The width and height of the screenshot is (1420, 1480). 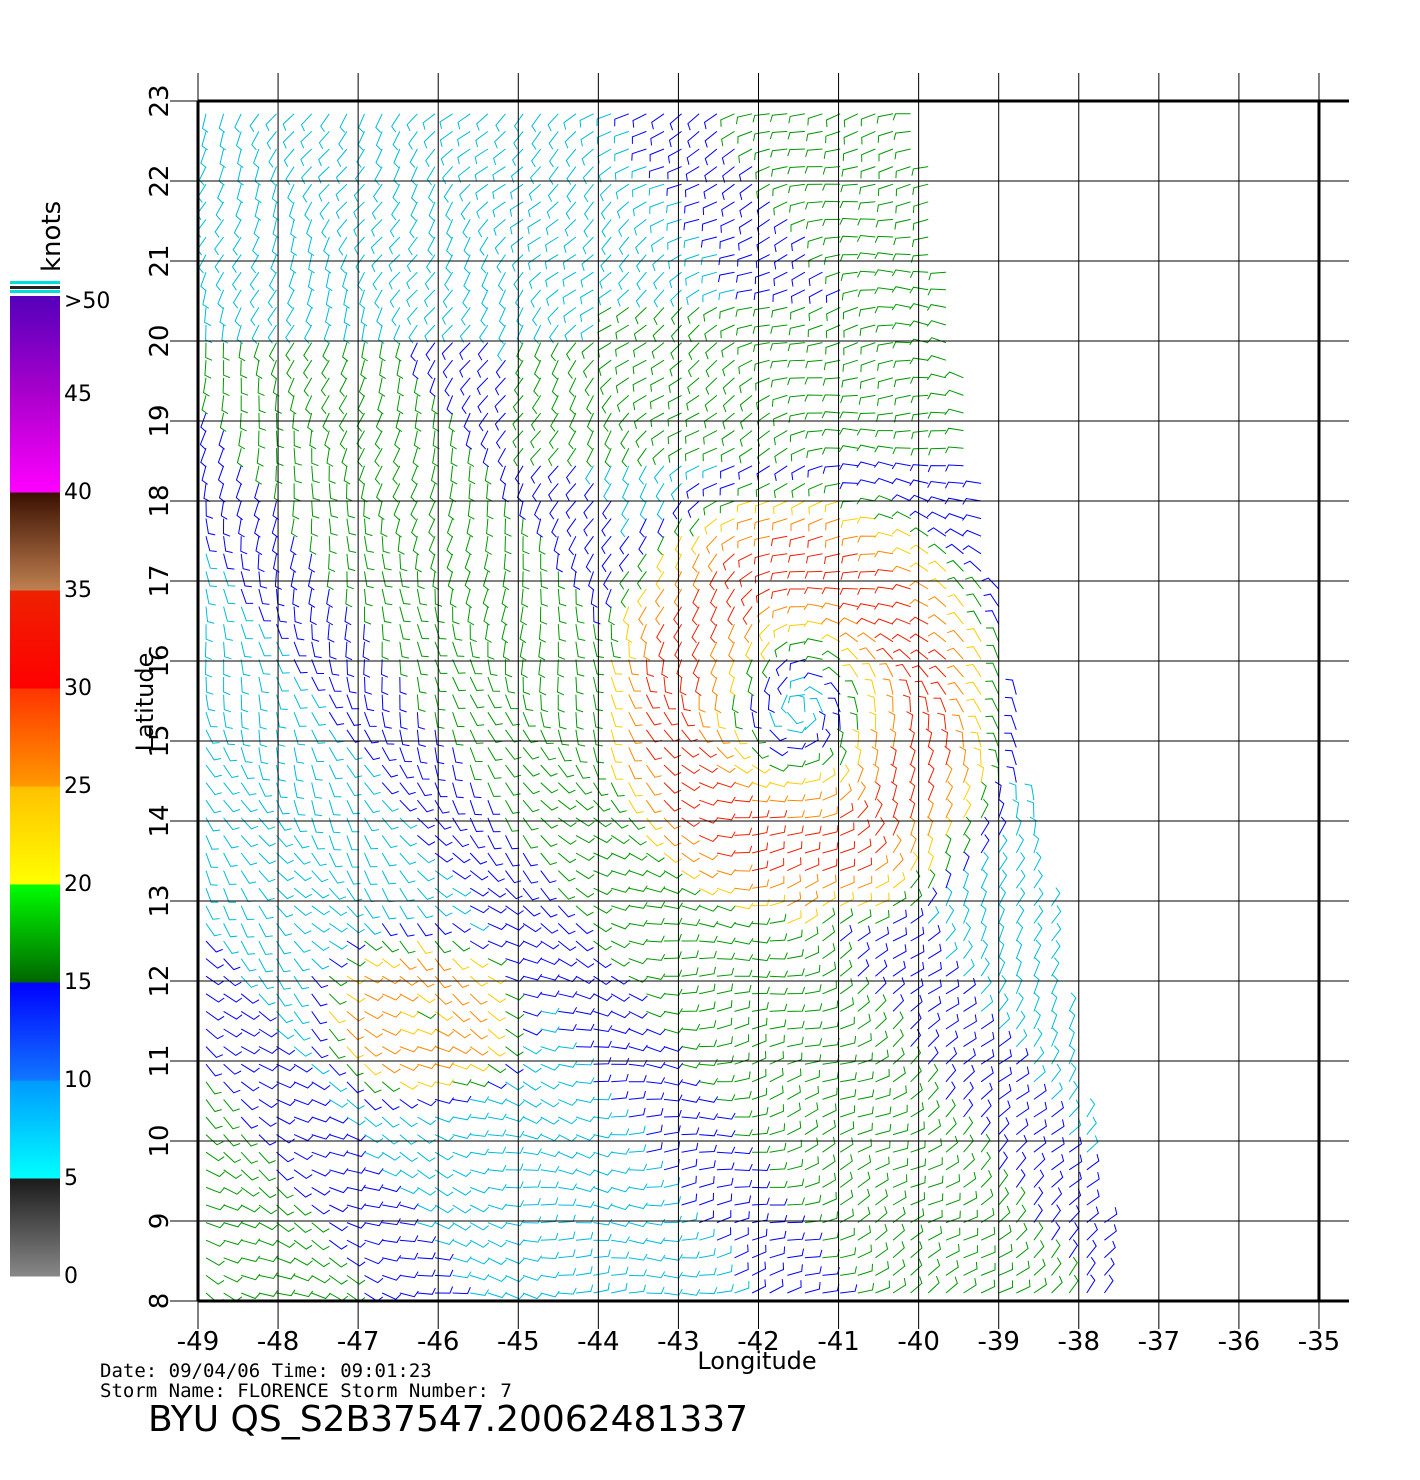 What do you see at coordinates (52, 236) in the screenshot?
I see `legend-units-label: knots` at bounding box center [52, 236].